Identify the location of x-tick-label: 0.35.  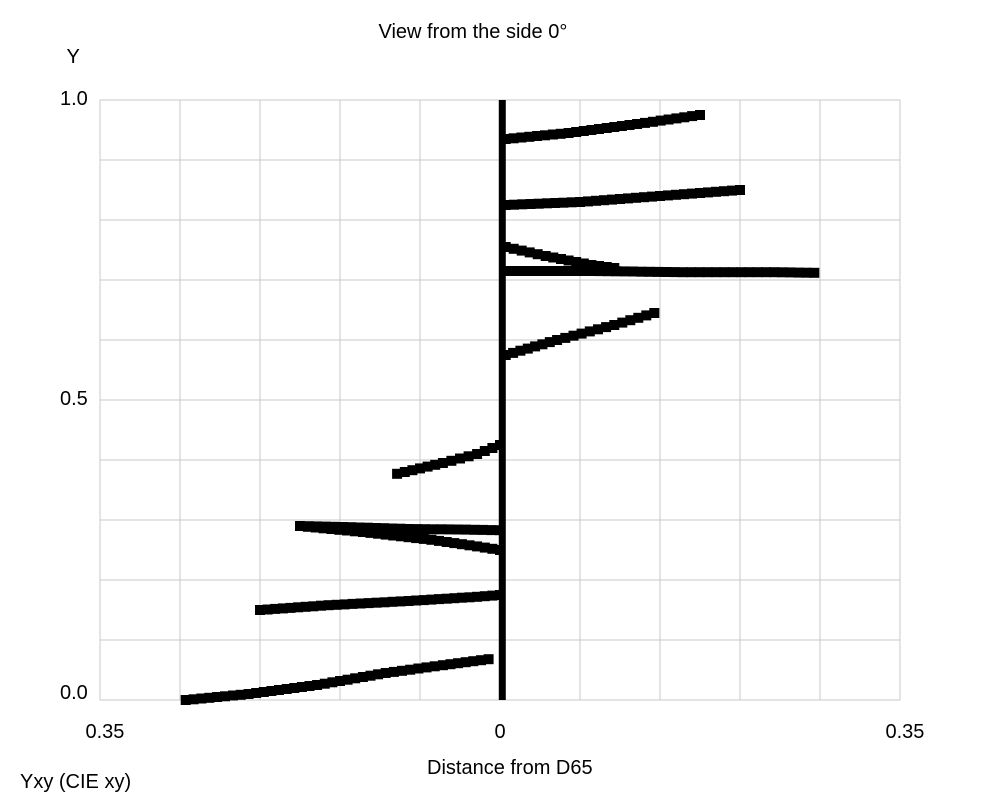
(905, 732).